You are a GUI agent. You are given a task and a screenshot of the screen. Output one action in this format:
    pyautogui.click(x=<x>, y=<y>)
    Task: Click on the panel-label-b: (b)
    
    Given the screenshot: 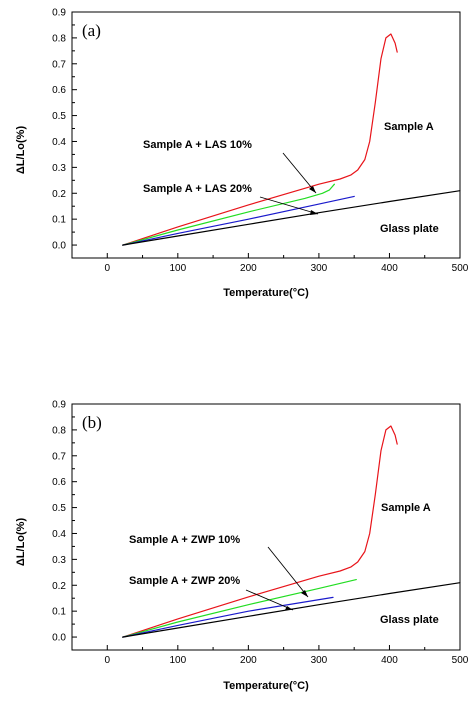 What is the action you would take?
    pyautogui.click(x=92, y=422)
    